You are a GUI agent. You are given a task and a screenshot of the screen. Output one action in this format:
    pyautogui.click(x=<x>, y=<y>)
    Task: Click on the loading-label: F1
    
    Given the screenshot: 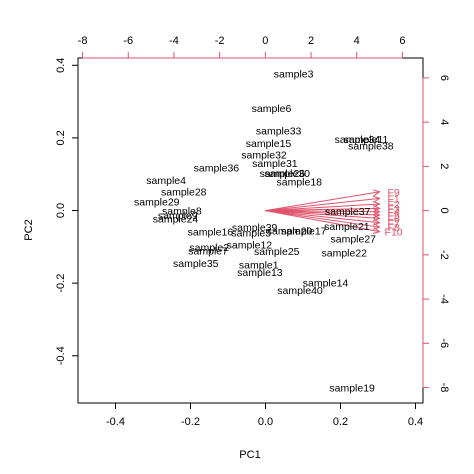 What is the action you would take?
    pyautogui.click(x=393, y=199)
    